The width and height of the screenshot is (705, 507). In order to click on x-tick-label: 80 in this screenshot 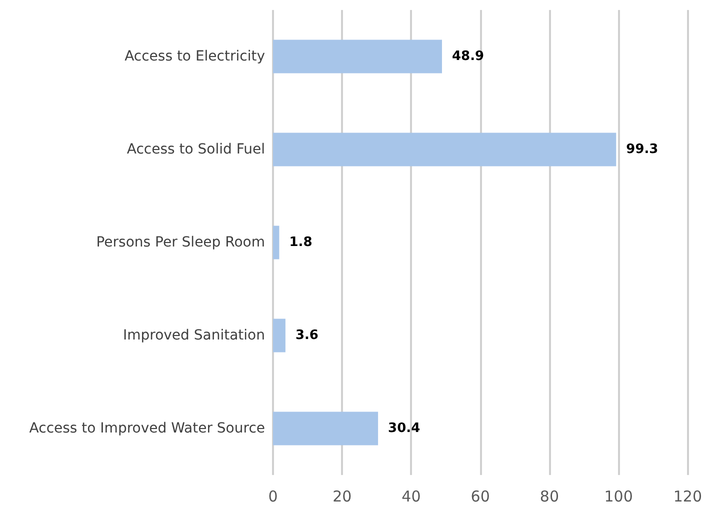, I will do `click(550, 497)`.